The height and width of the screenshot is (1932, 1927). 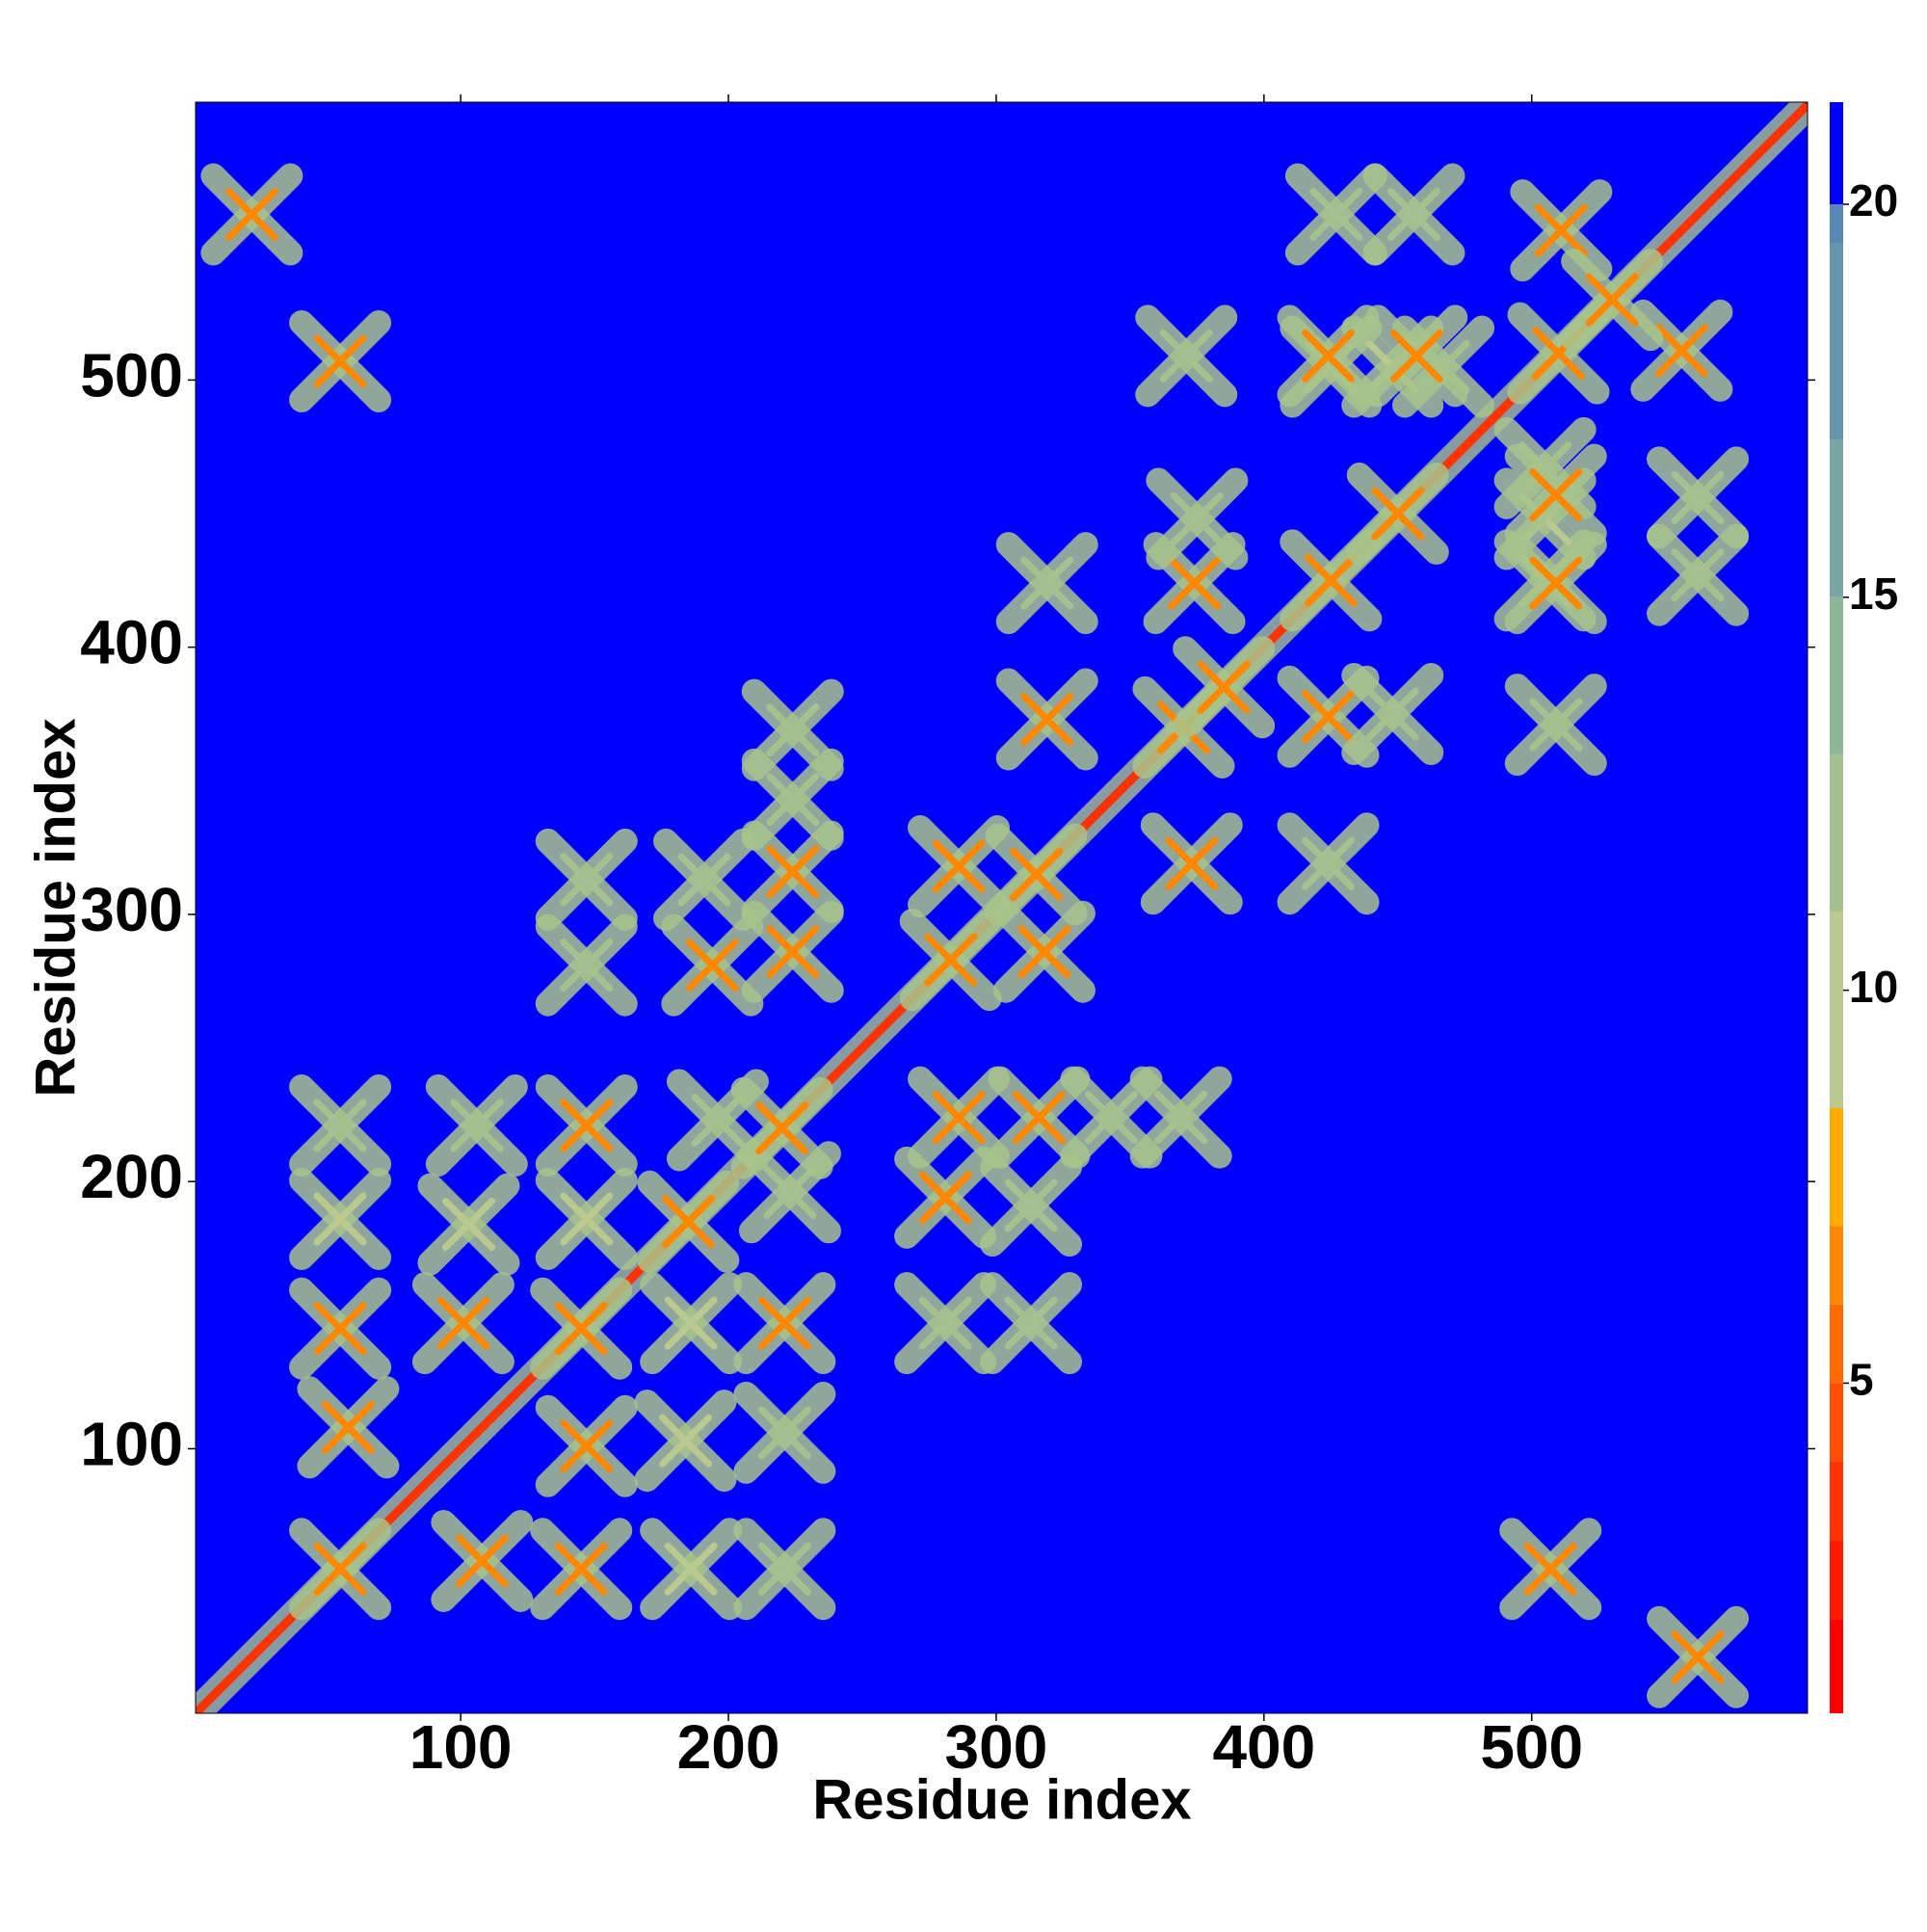 What do you see at coordinates (1001, 1799) in the screenshot?
I see `x-axis-title: Residue index` at bounding box center [1001, 1799].